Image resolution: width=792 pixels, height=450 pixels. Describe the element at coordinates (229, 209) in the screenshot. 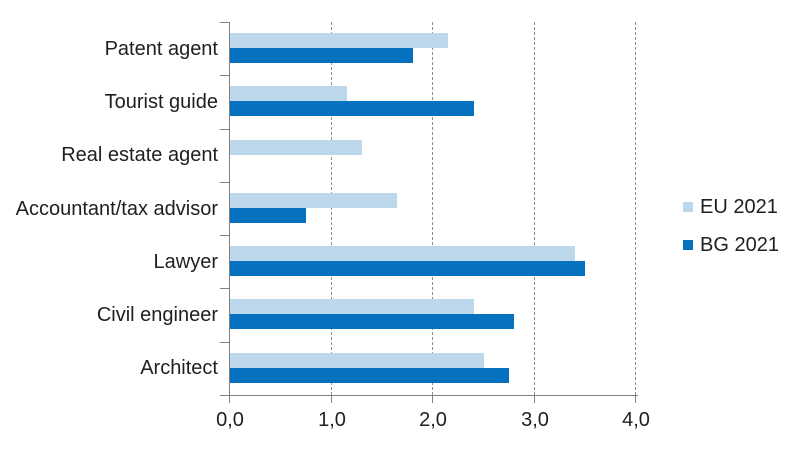

I see `y-axis-line` at that location.